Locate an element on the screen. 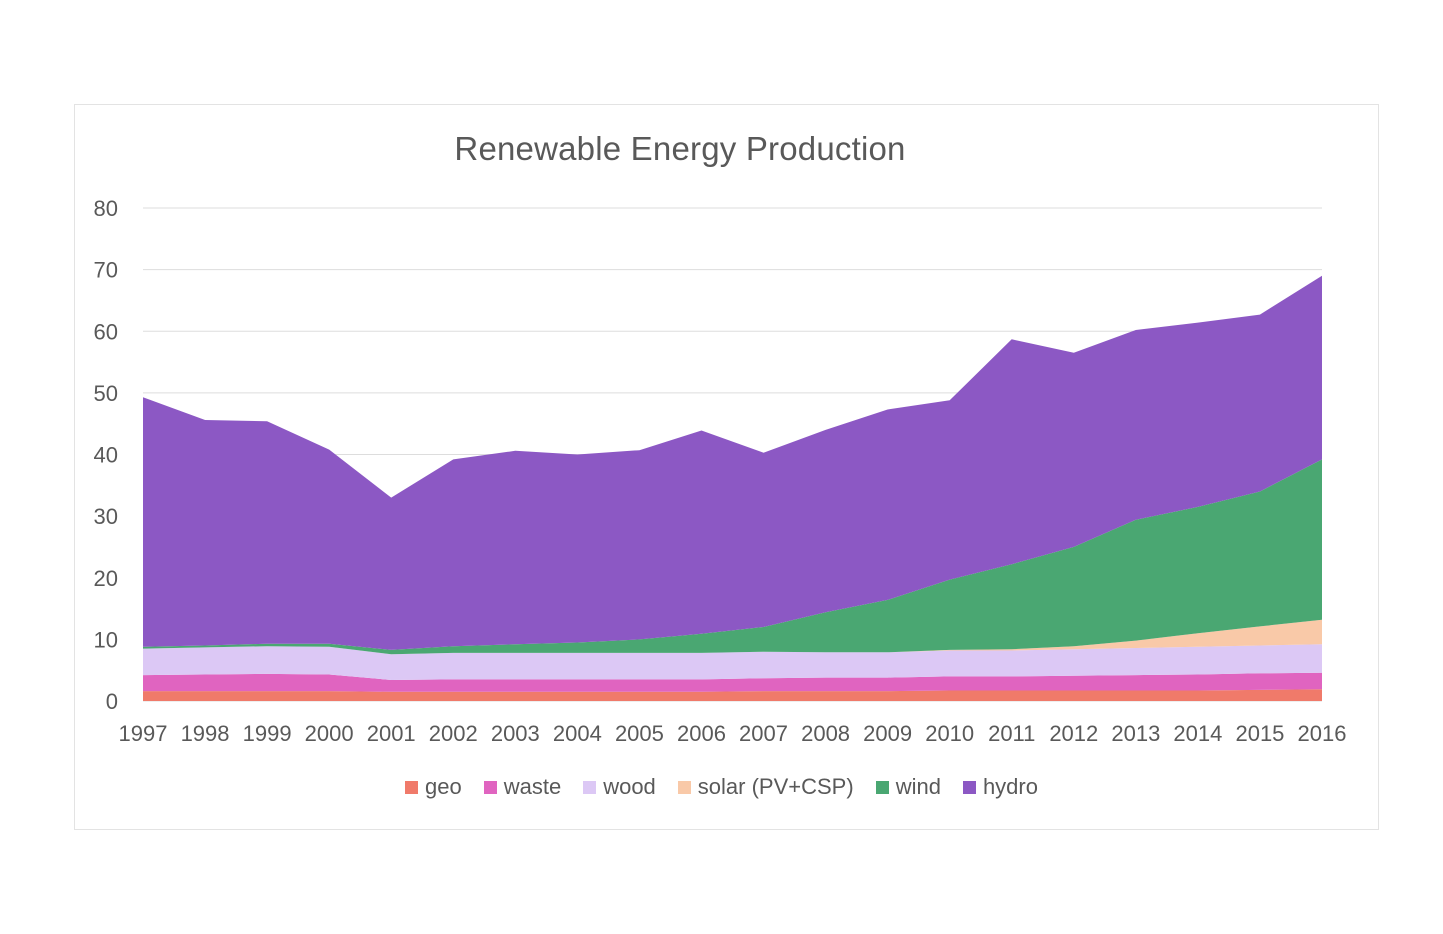 The width and height of the screenshot is (1443, 934). x-tick-label: 2009 is located at coordinates (887, 733).